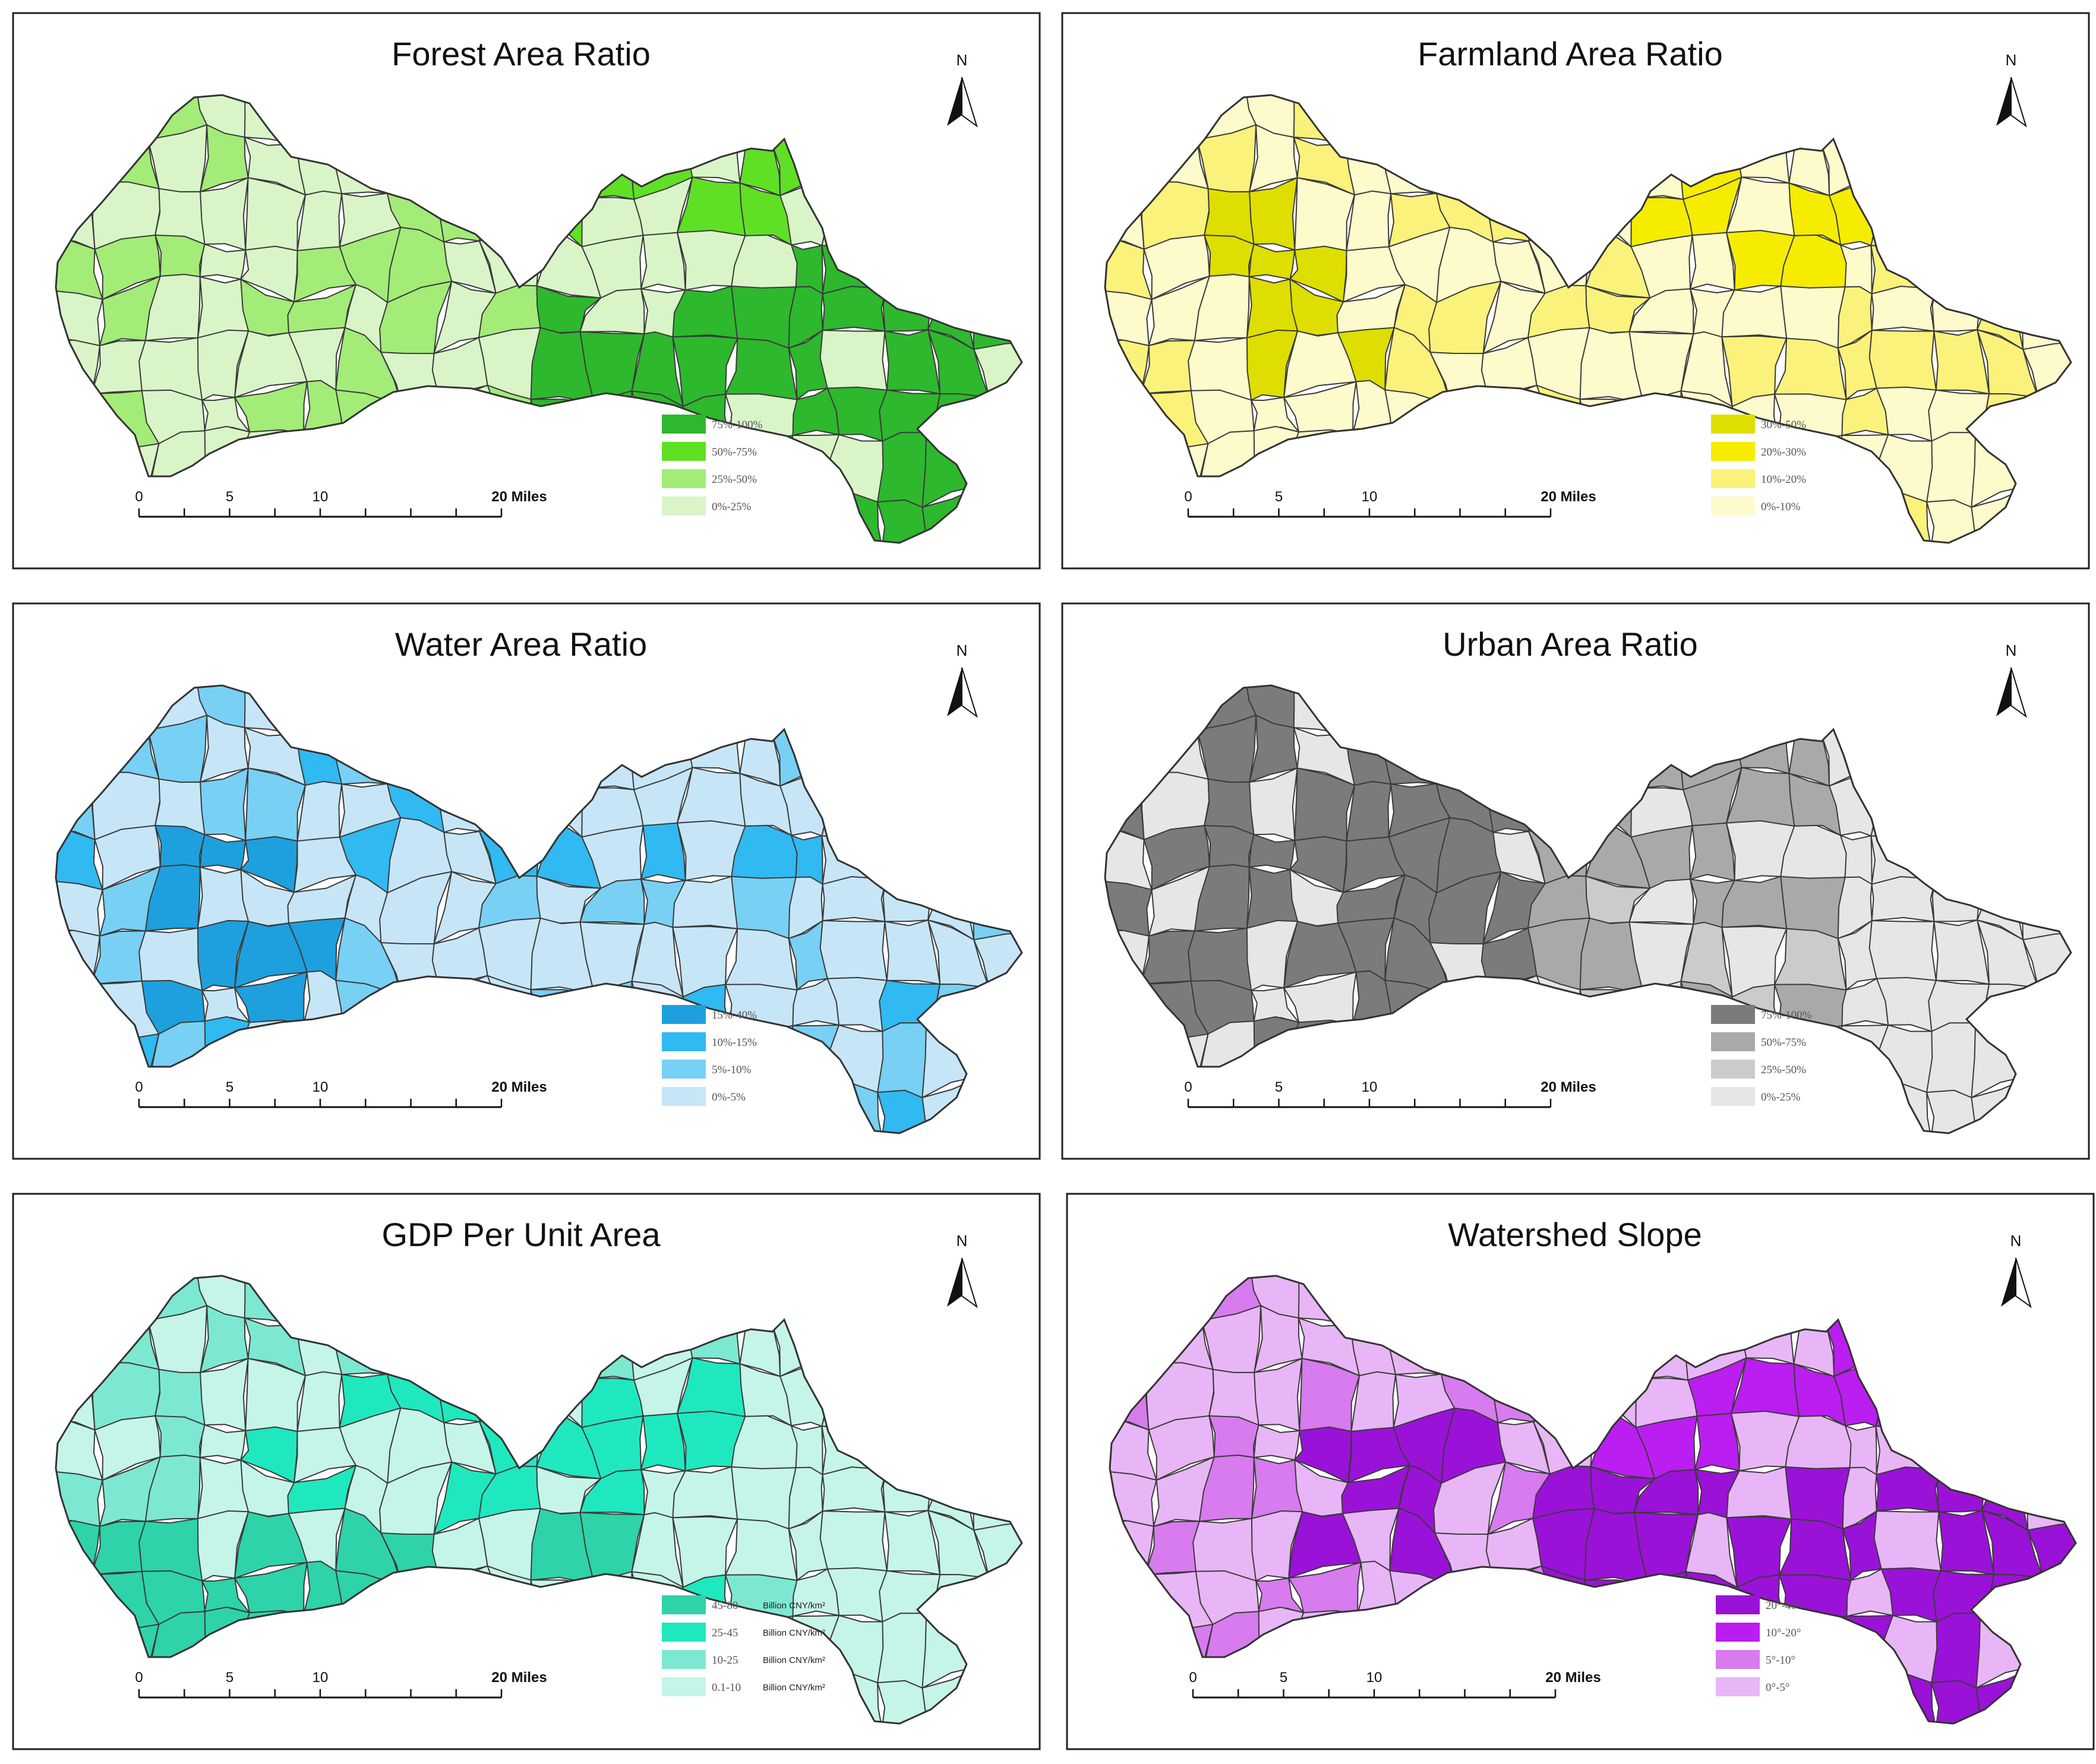 The height and width of the screenshot is (1764, 2096). I want to click on map-title: Watershed Slope, so click(1575, 1234).